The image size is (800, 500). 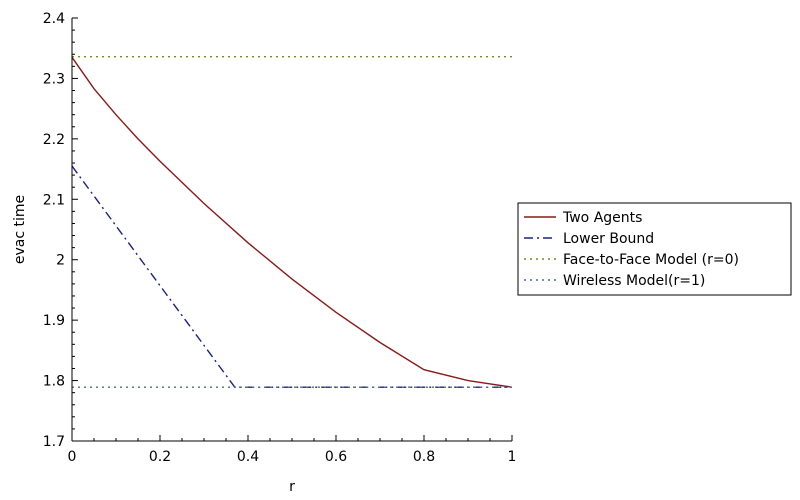 I want to click on x-tick-label: 0, so click(x=72, y=457).